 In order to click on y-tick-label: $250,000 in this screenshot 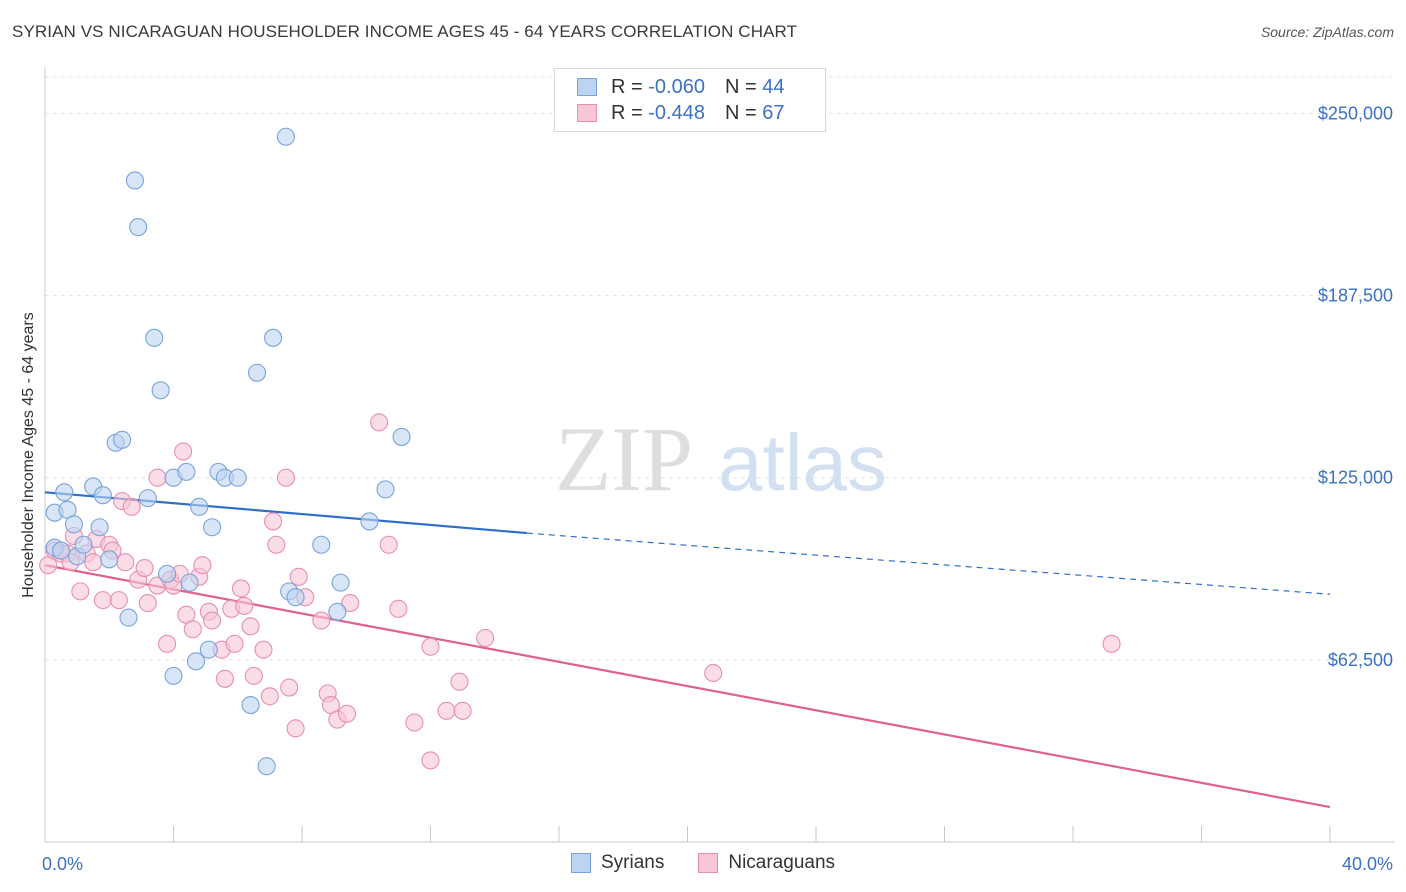, I will do `click(1355, 113)`.